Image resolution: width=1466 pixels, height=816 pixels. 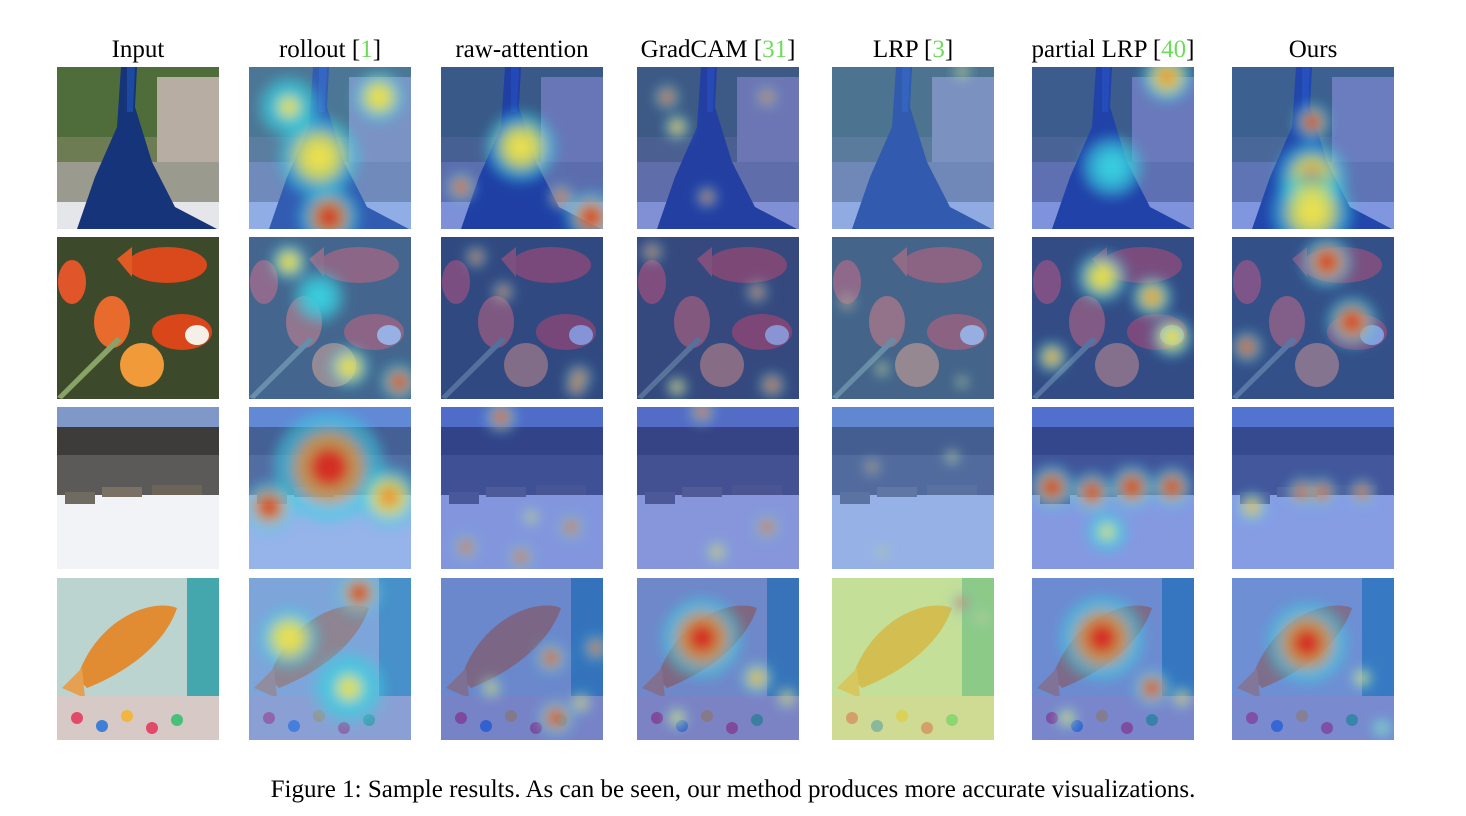 I want to click on citation-link: 40, so click(x=1174, y=49).